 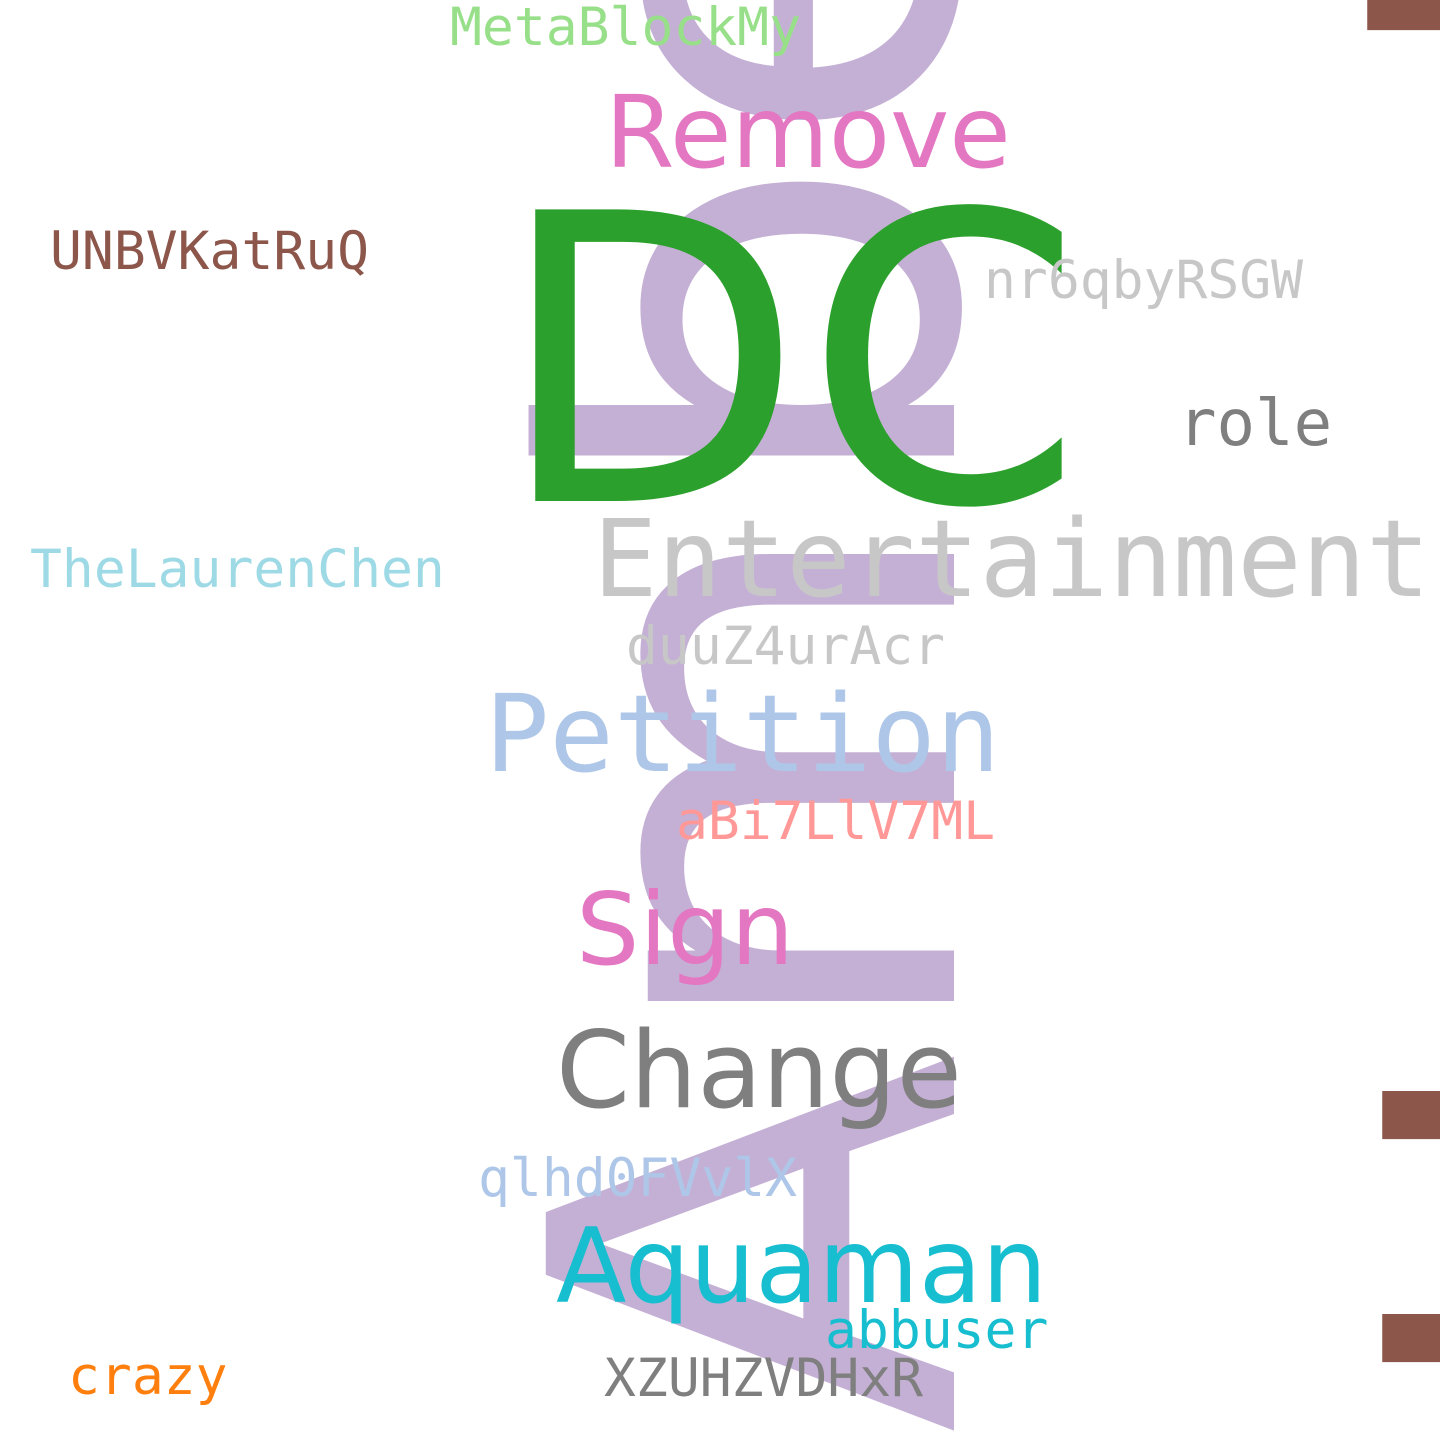 I want to click on word-petition: Petition, so click(x=743, y=735).